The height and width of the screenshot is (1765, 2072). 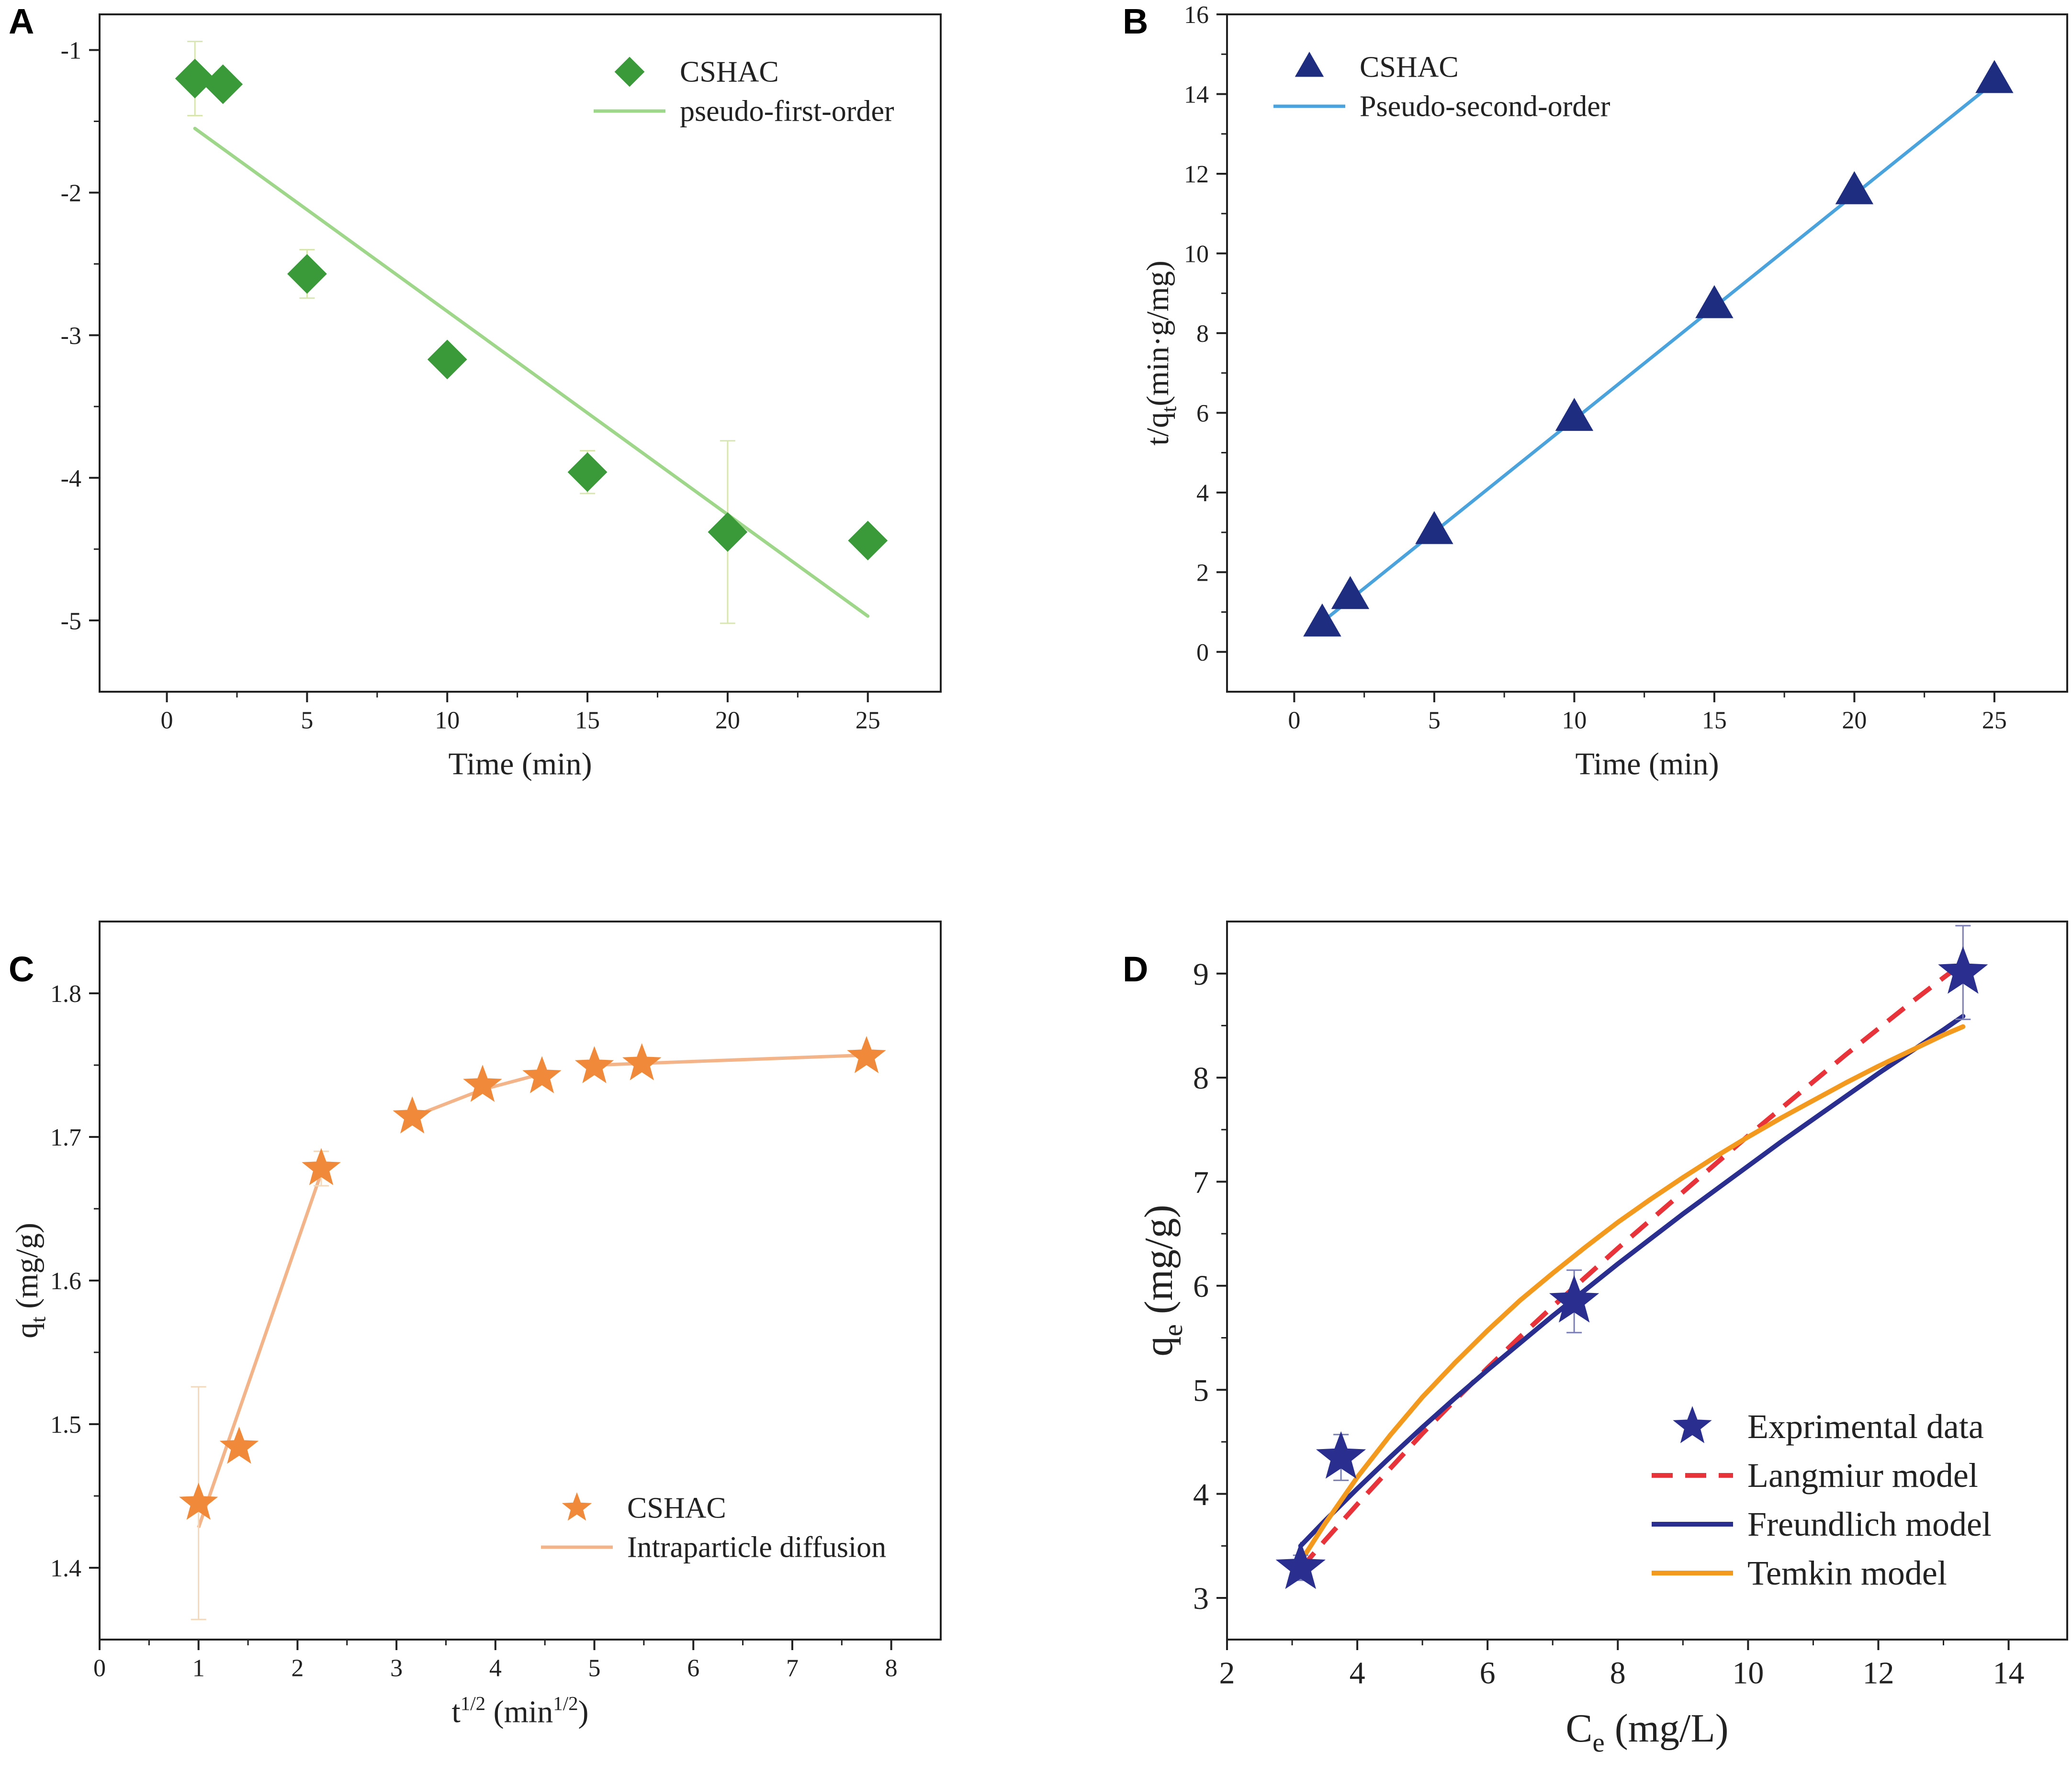 I want to click on y-tick-label: -1, so click(x=71, y=51).